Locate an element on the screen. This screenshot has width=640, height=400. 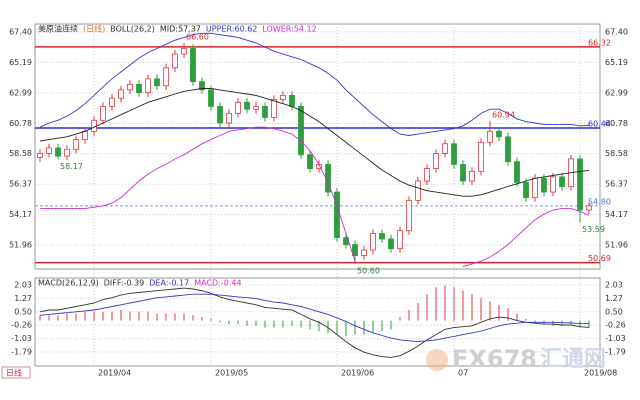
reference-label: 60.44 is located at coordinates (599, 123).